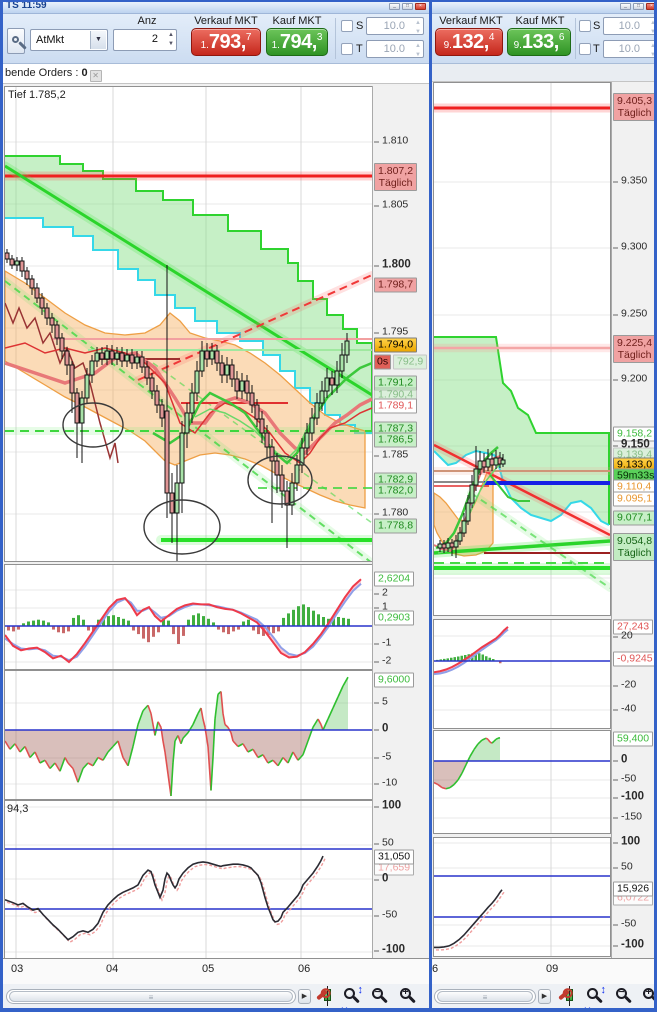 The height and width of the screenshot is (1012, 657). What do you see at coordinates (394, 857) in the screenshot?
I see `price-badge: 31,050` at bounding box center [394, 857].